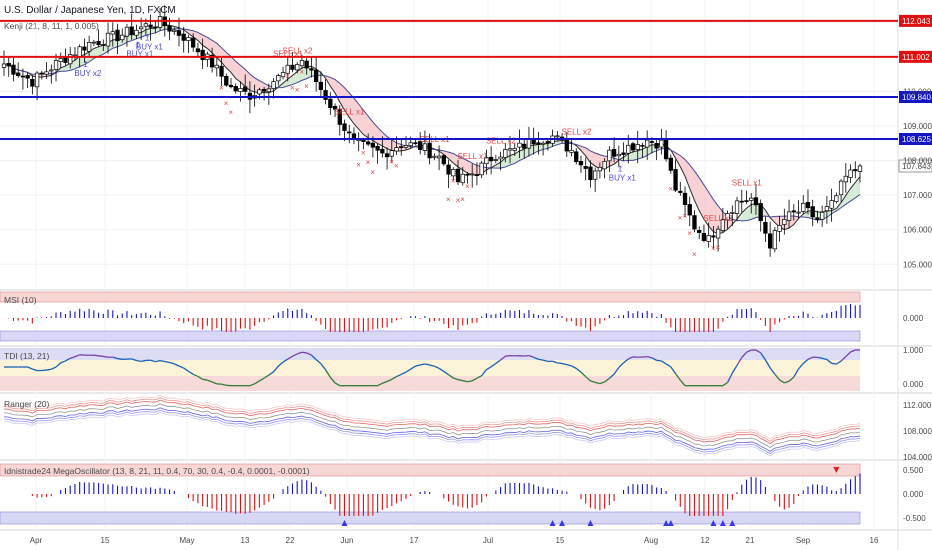 This screenshot has height=550, width=932. I want to click on last-price-tag, so click(915, 166).